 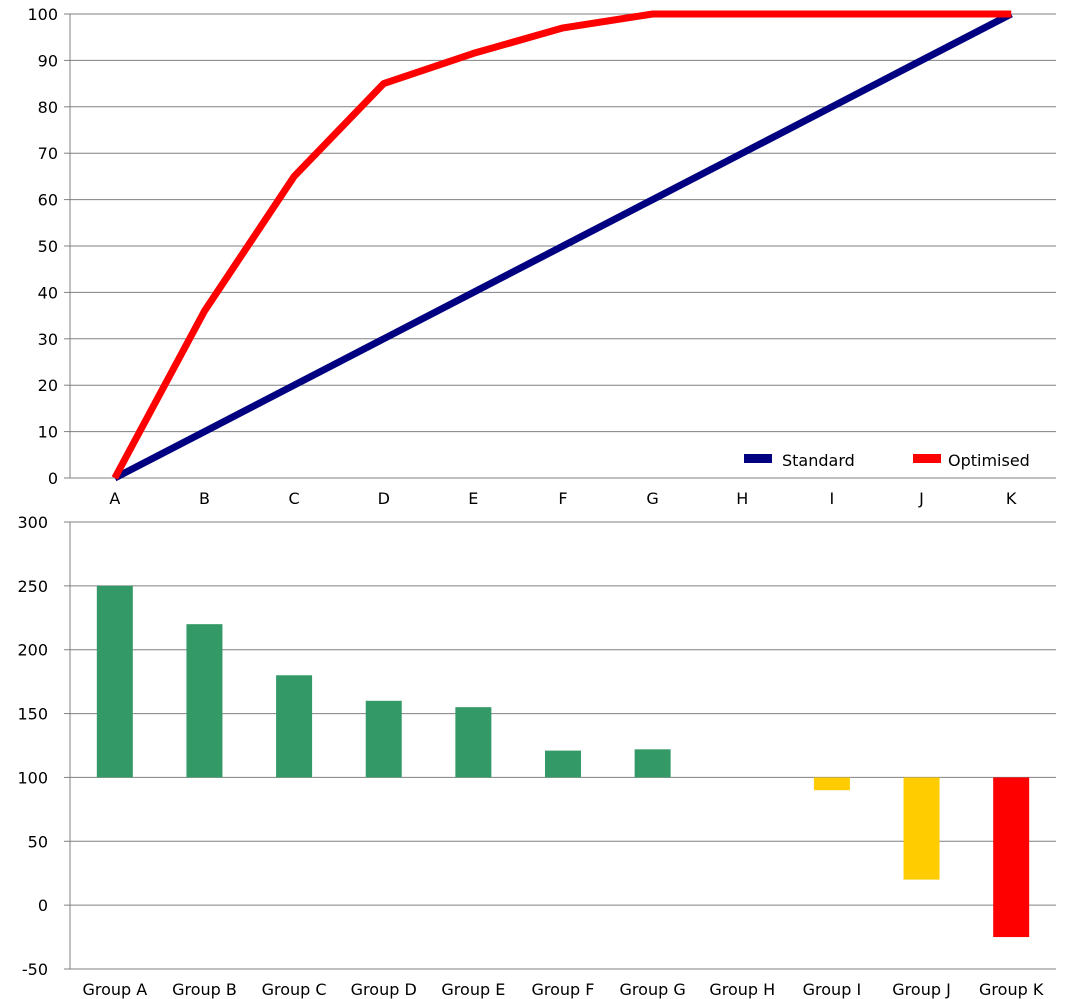 I want to click on bar-group-g, so click(x=652, y=763).